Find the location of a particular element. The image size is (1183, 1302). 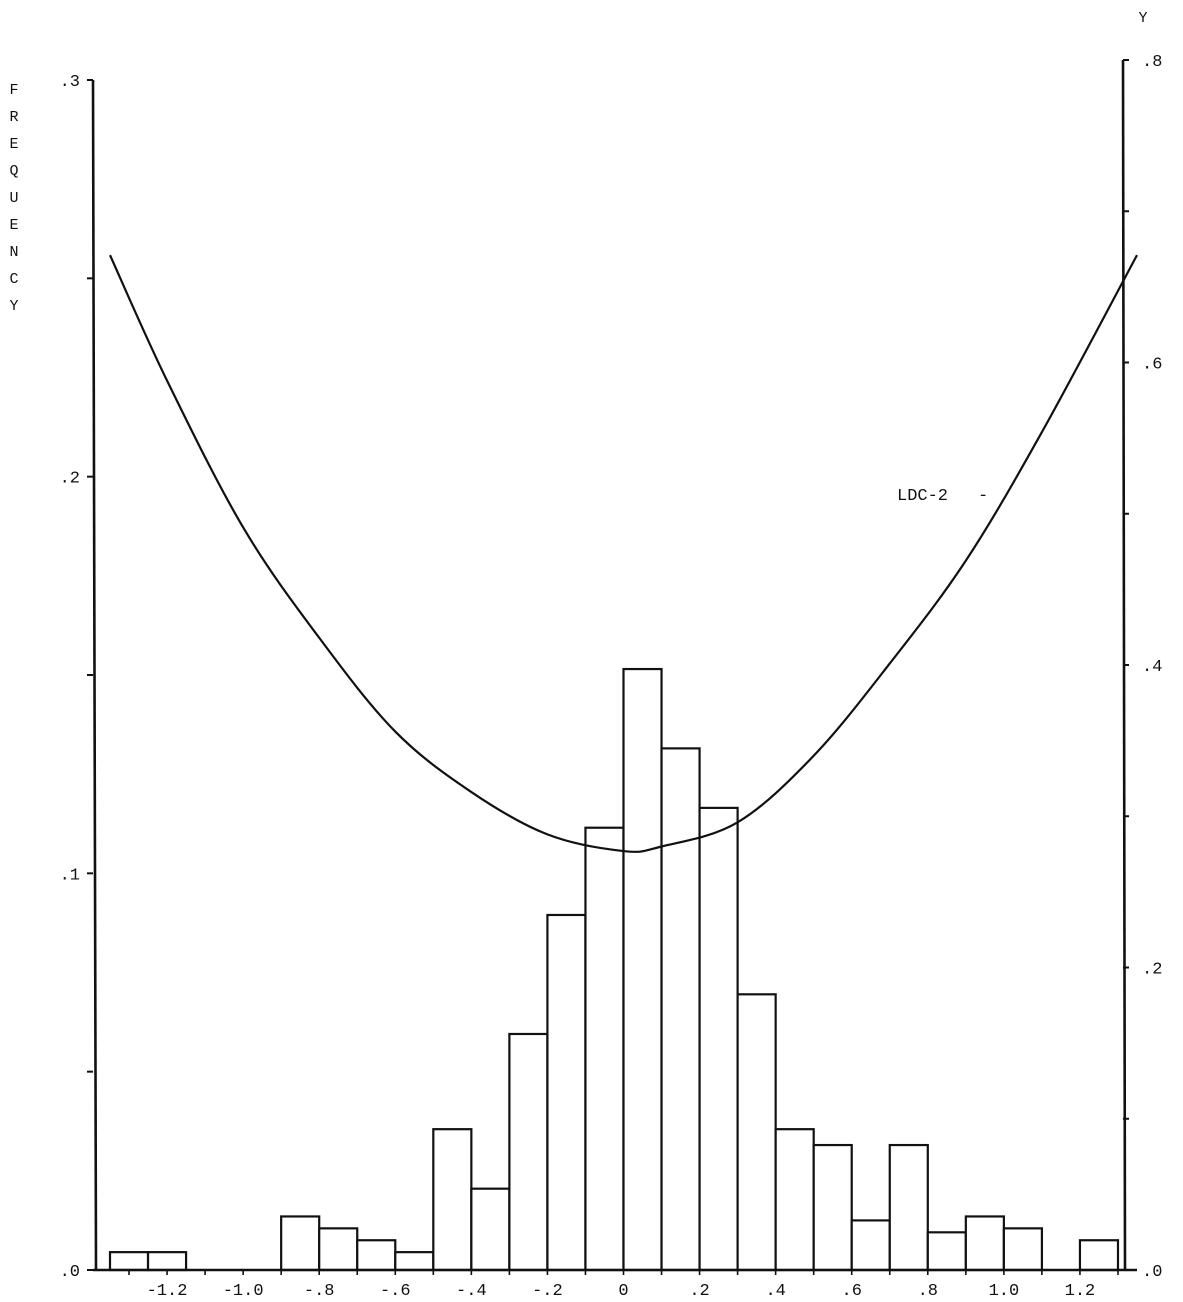

right-tick-label: .4 is located at coordinates (1152, 667).